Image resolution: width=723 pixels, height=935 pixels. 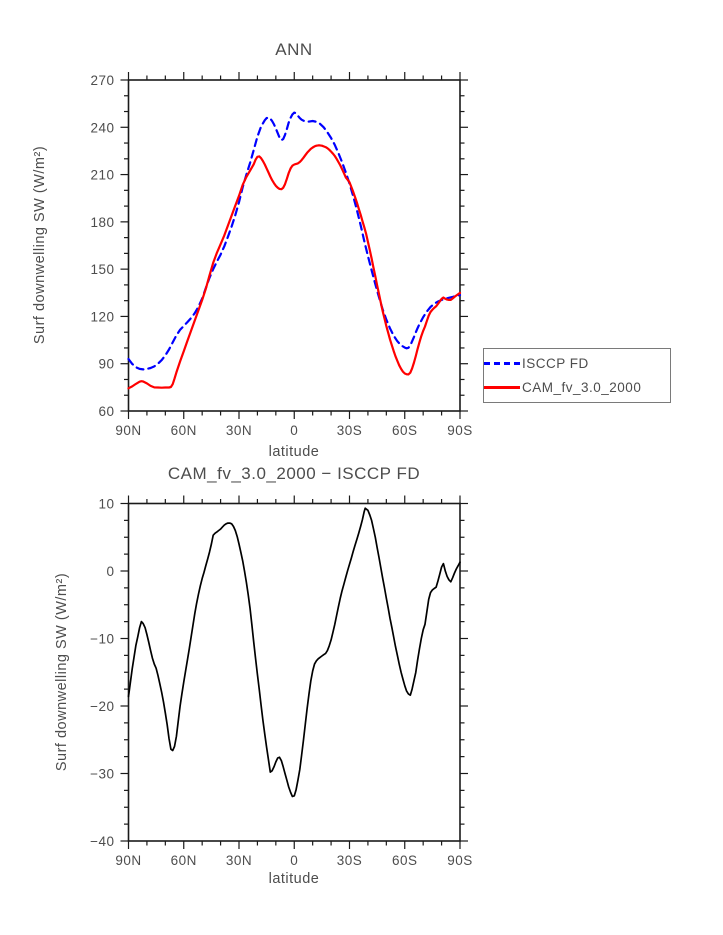 I want to click on legend: ISCCP FD CAM_fv_3.0_2000, so click(x=577, y=375).